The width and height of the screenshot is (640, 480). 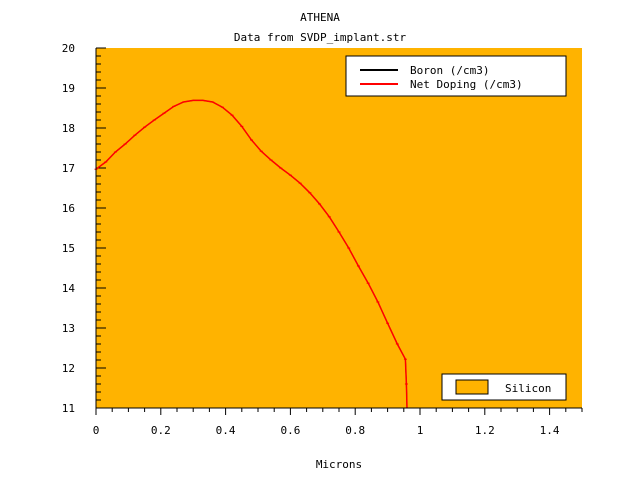 What do you see at coordinates (68, 328) in the screenshot?
I see `y-tick-label: 13` at bounding box center [68, 328].